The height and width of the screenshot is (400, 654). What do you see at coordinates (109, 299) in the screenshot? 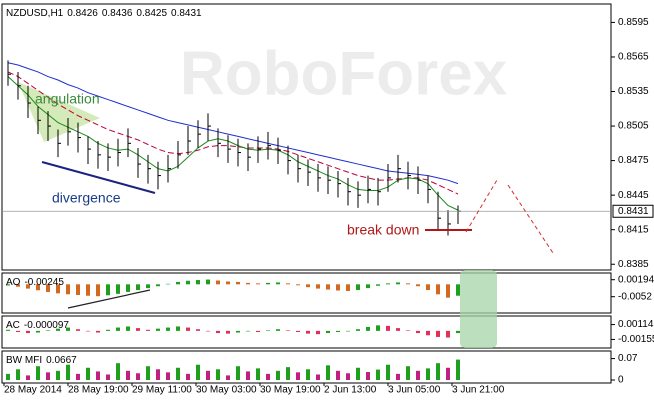
I see `ao-divergence-line` at bounding box center [109, 299].